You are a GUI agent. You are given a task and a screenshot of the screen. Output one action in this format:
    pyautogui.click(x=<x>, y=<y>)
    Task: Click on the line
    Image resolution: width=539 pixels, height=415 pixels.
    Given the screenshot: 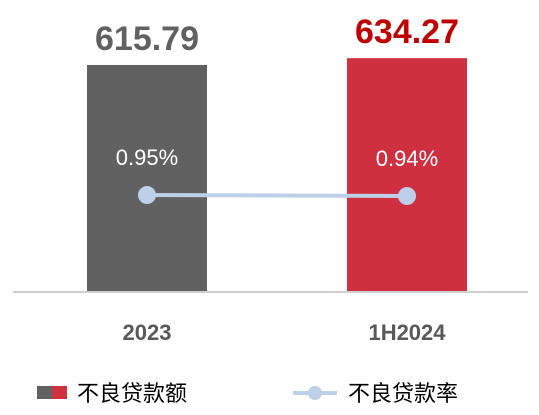 What is the action you would take?
    pyautogui.click(x=277, y=196)
    